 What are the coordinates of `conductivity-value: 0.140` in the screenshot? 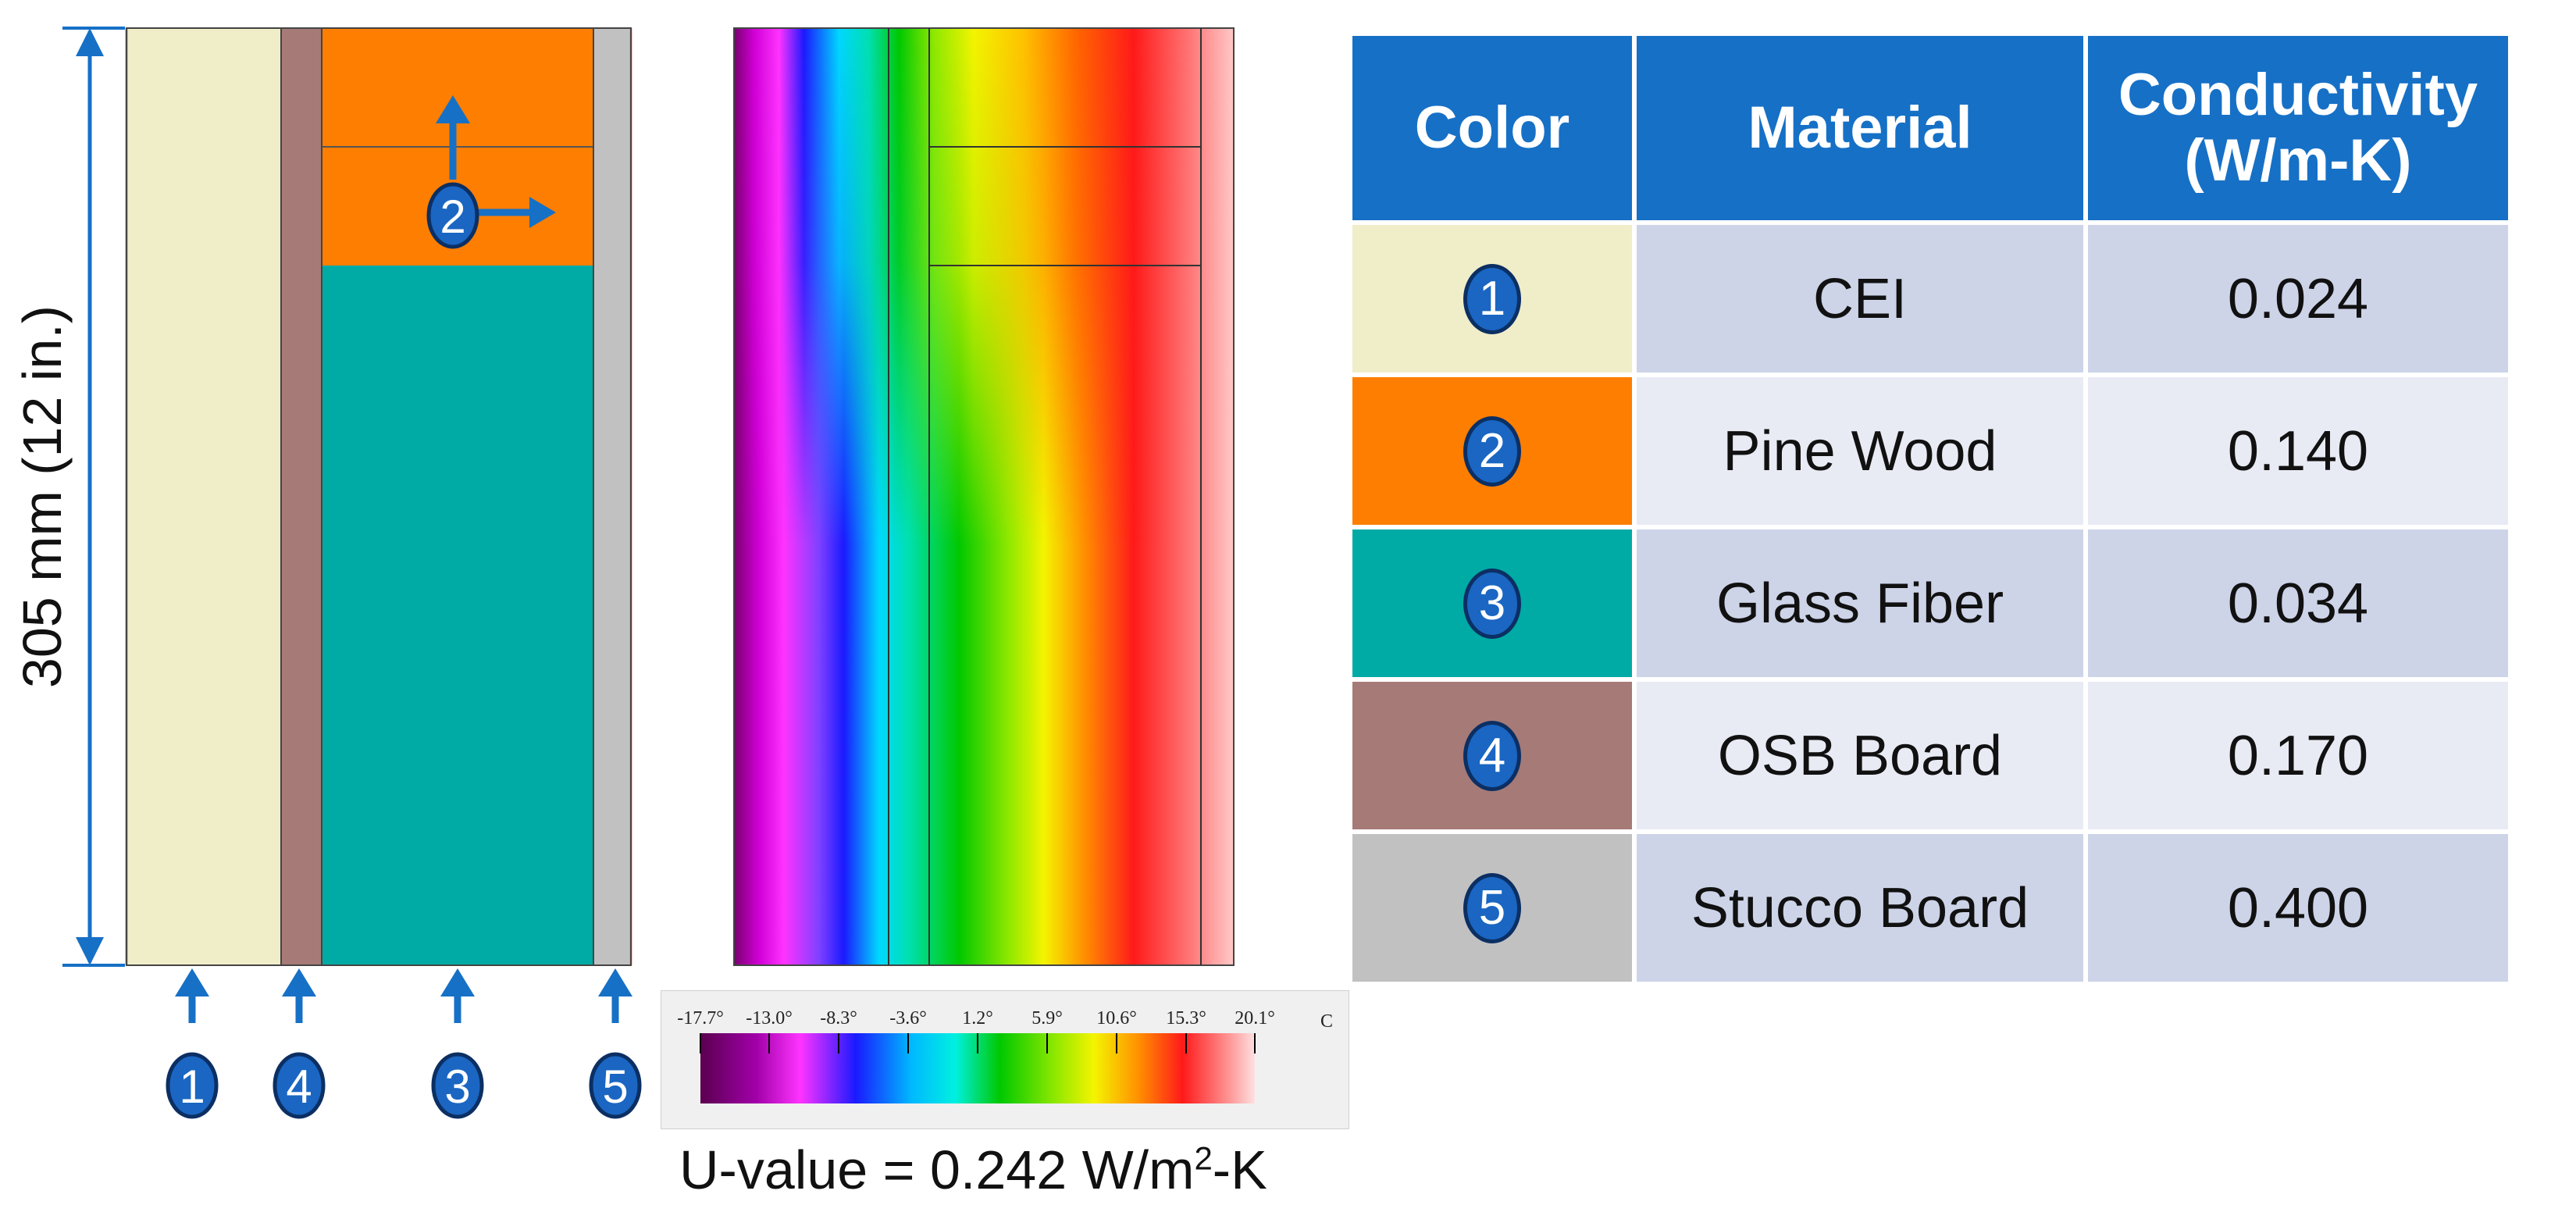 It's located at (2298, 451).